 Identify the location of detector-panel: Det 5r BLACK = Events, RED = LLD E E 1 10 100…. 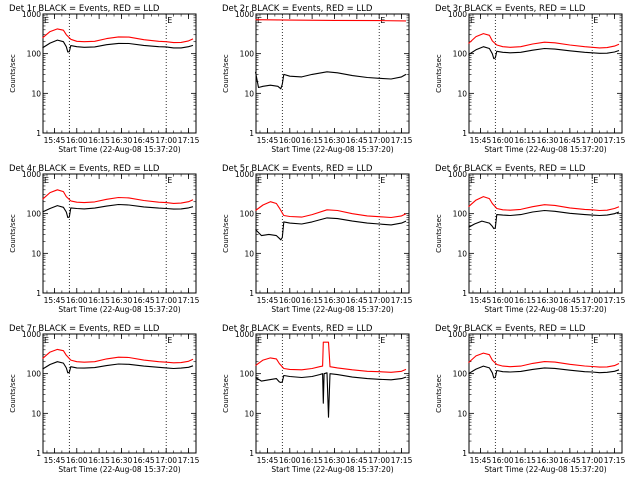
(317, 239).